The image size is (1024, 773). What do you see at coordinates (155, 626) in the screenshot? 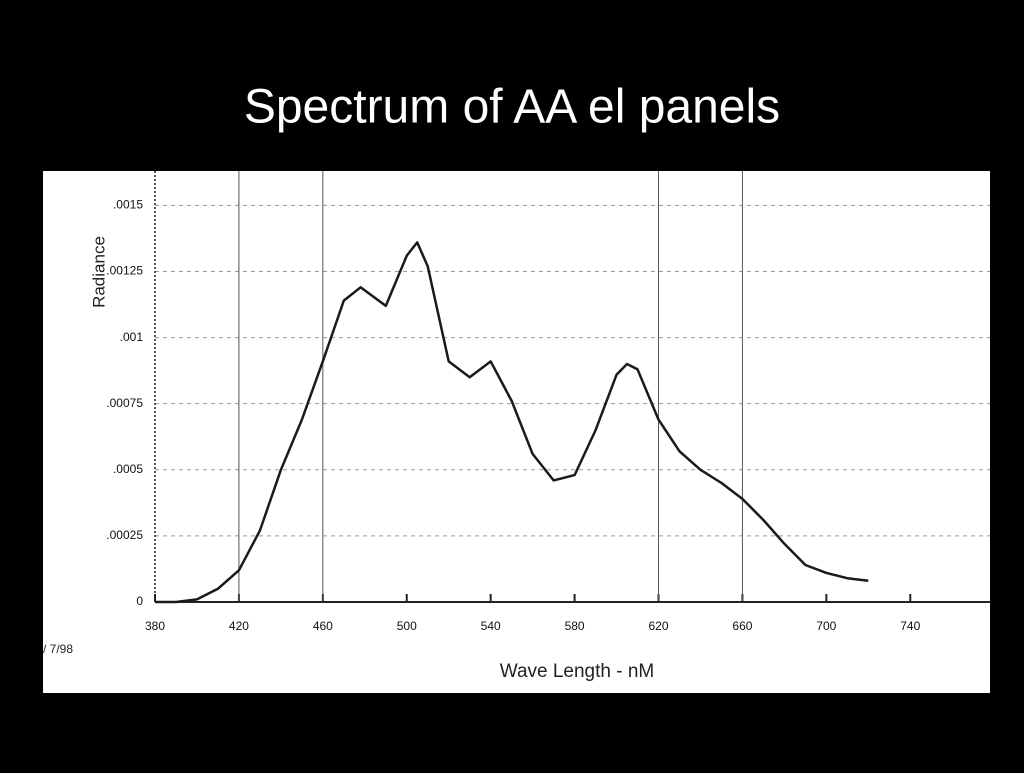
I see `x-tick-label: 380` at bounding box center [155, 626].